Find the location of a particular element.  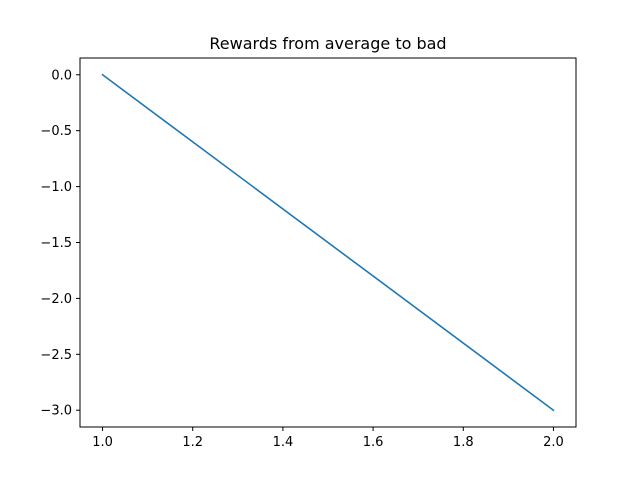

x-tick-label: 1.6 is located at coordinates (373, 442).